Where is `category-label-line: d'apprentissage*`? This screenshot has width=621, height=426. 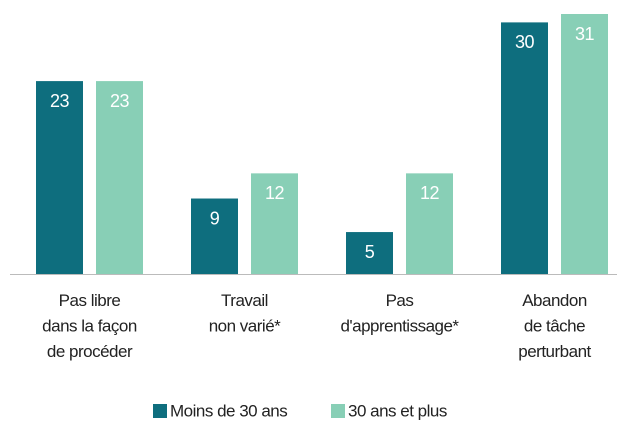 category-label-line: d'apprentissage* is located at coordinates (399, 326).